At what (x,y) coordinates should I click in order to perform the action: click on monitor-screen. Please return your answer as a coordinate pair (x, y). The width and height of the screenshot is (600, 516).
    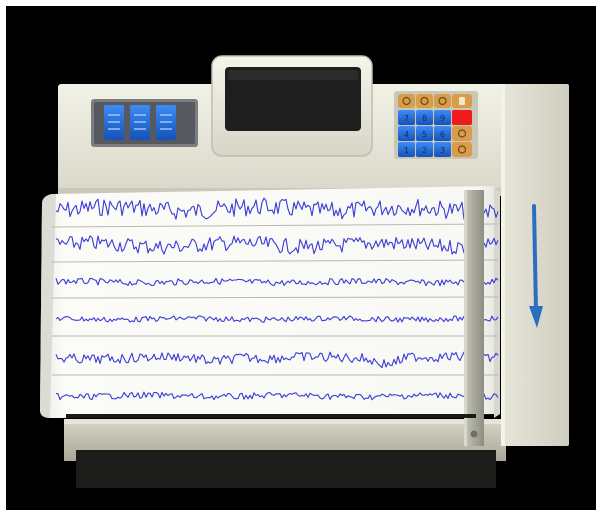
    Looking at the image, I should click on (292, 106).